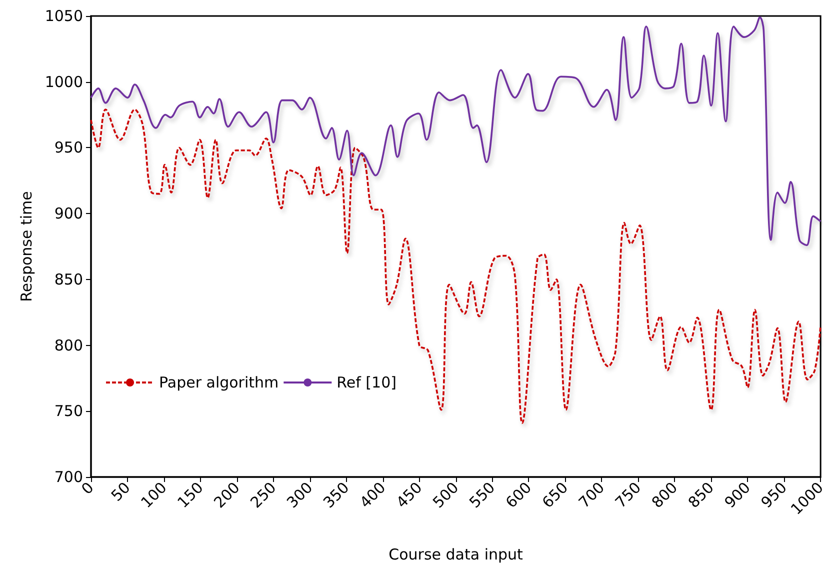 The image size is (828, 570). What do you see at coordinates (366, 383) in the screenshot?
I see `legend-label: Ref [10]` at bounding box center [366, 383].